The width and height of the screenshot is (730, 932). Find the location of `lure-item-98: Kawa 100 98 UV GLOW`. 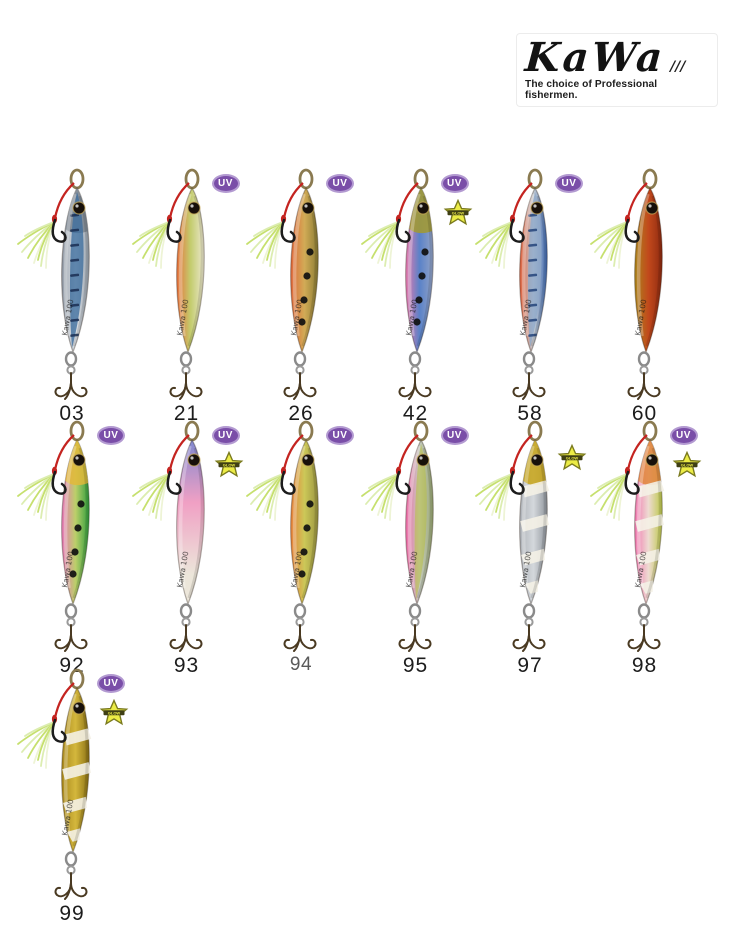

lure-item-98: Kawa 100 98 UV GLOW is located at coordinates (645, 549).